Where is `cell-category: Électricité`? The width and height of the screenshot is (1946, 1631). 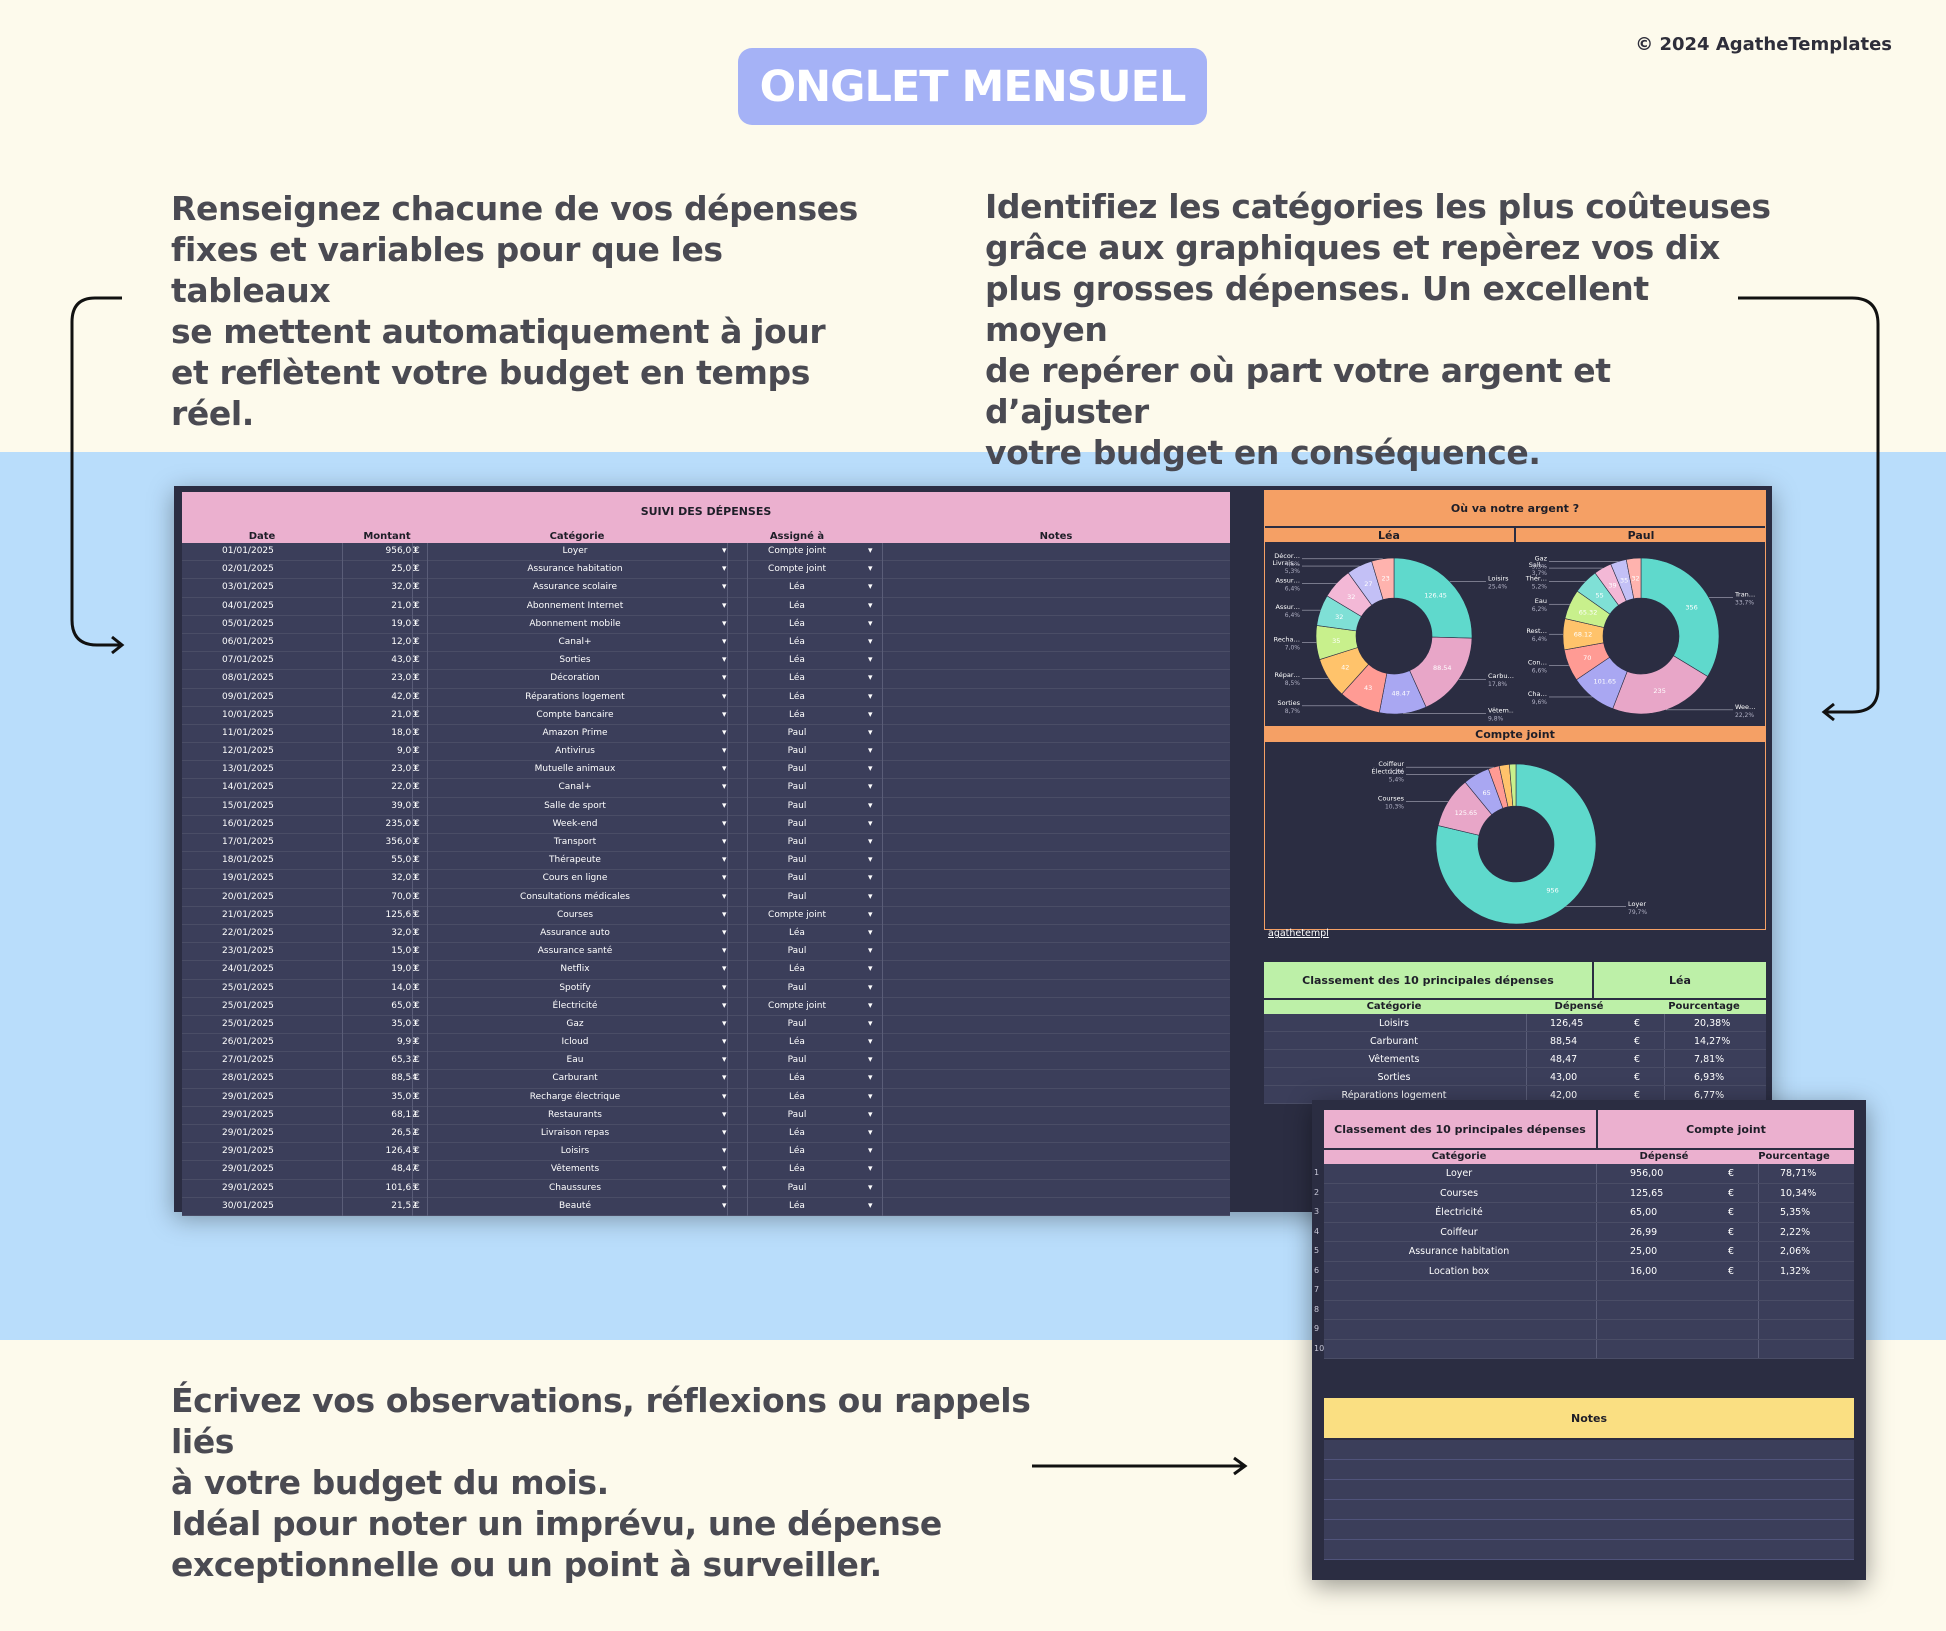
cell-category: Électricité is located at coordinates (575, 1005).